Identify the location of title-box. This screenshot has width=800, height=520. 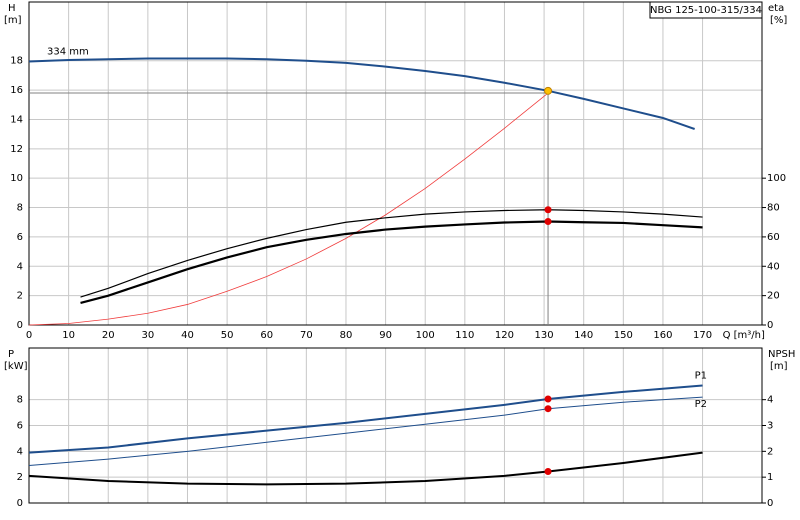
(706, 10).